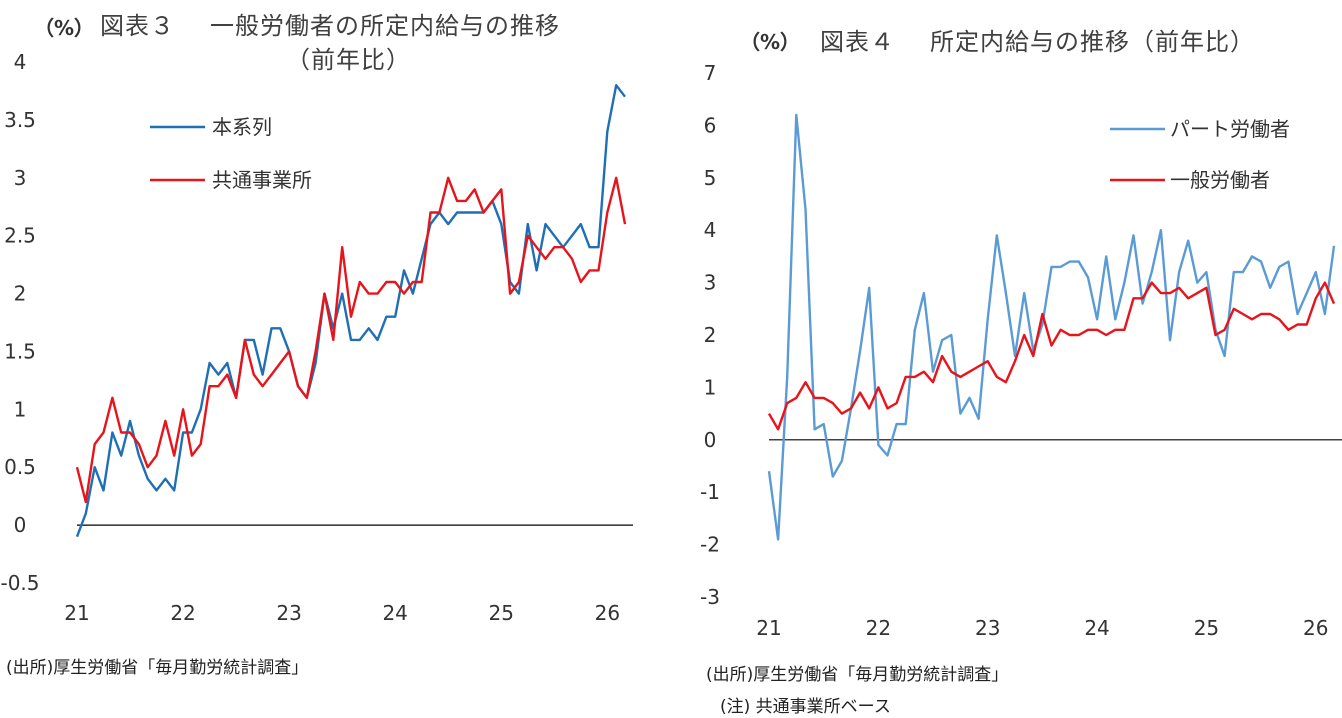  Describe the element at coordinates (20, 351) in the screenshot. I see `y-tick-label: 1.5` at that location.